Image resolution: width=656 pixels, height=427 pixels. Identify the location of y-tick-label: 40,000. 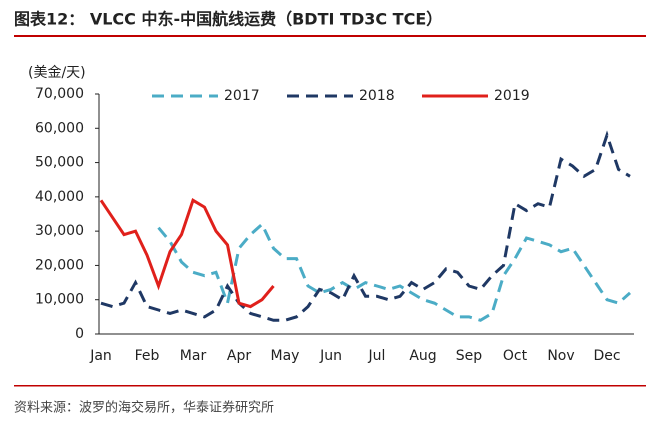
(59, 197).